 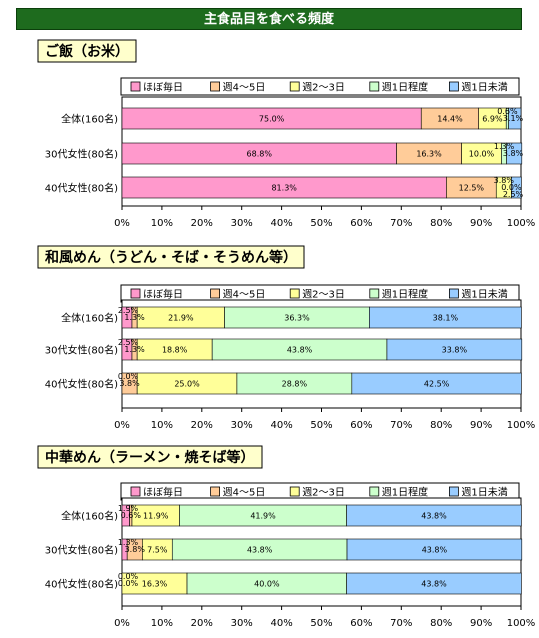 What do you see at coordinates (320, 86) in the screenshot?
I see `legend-box` at bounding box center [320, 86].